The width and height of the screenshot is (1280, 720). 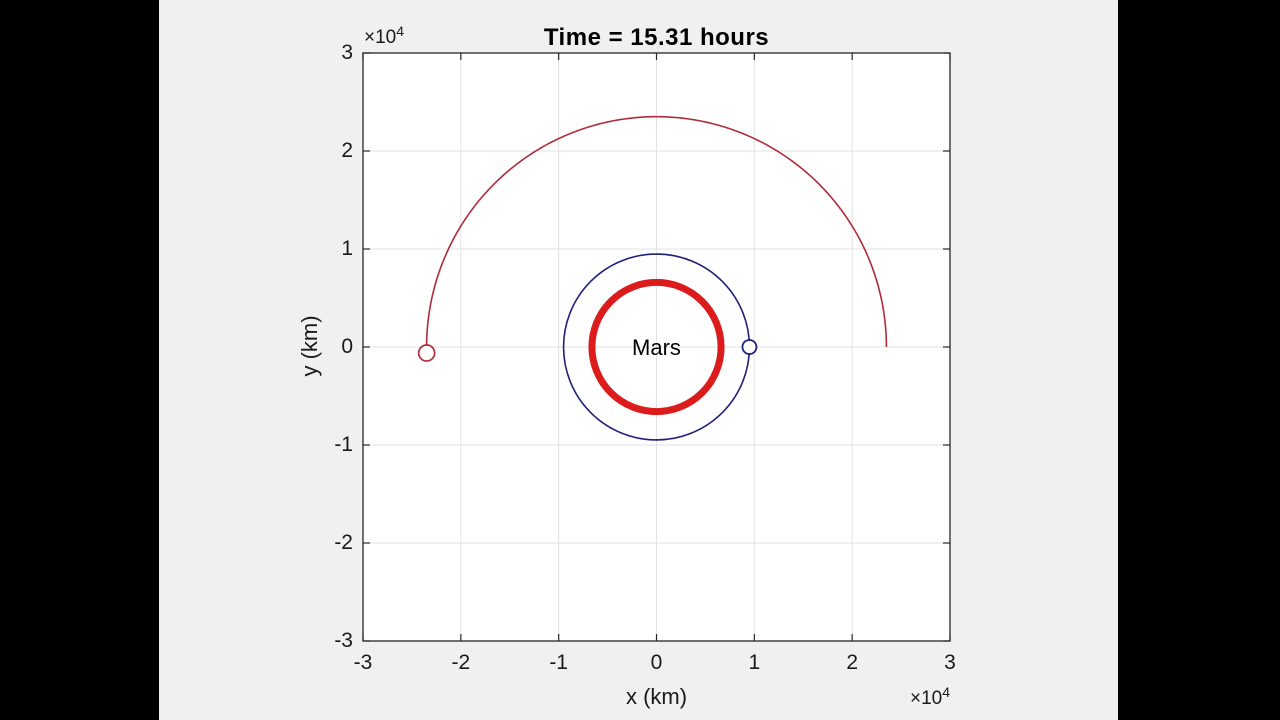 I want to click on y-exponent-base: ×10, so click(x=380, y=37).